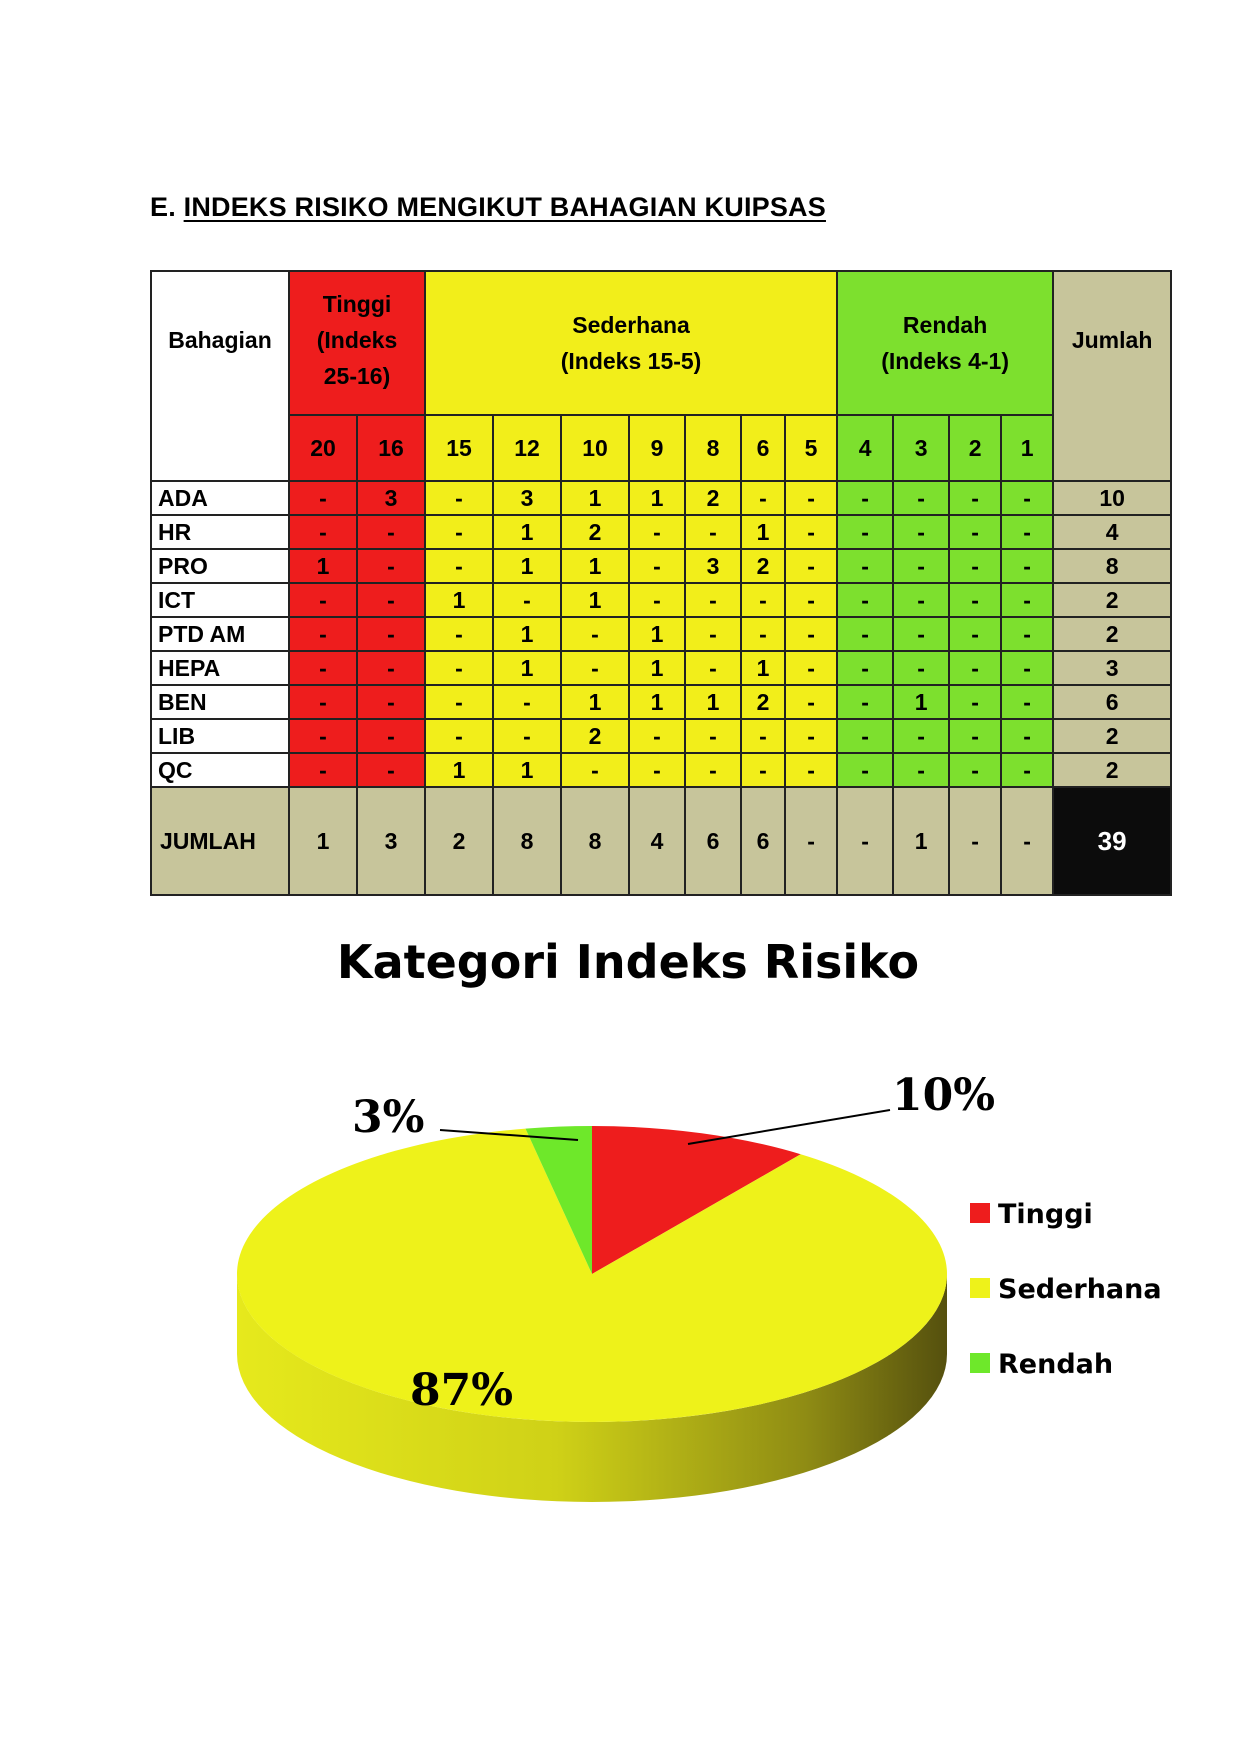 This screenshot has height=1754, width=1240. What do you see at coordinates (980, 1213) in the screenshot?
I see `legend-swatch-tinggi` at bounding box center [980, 1213].